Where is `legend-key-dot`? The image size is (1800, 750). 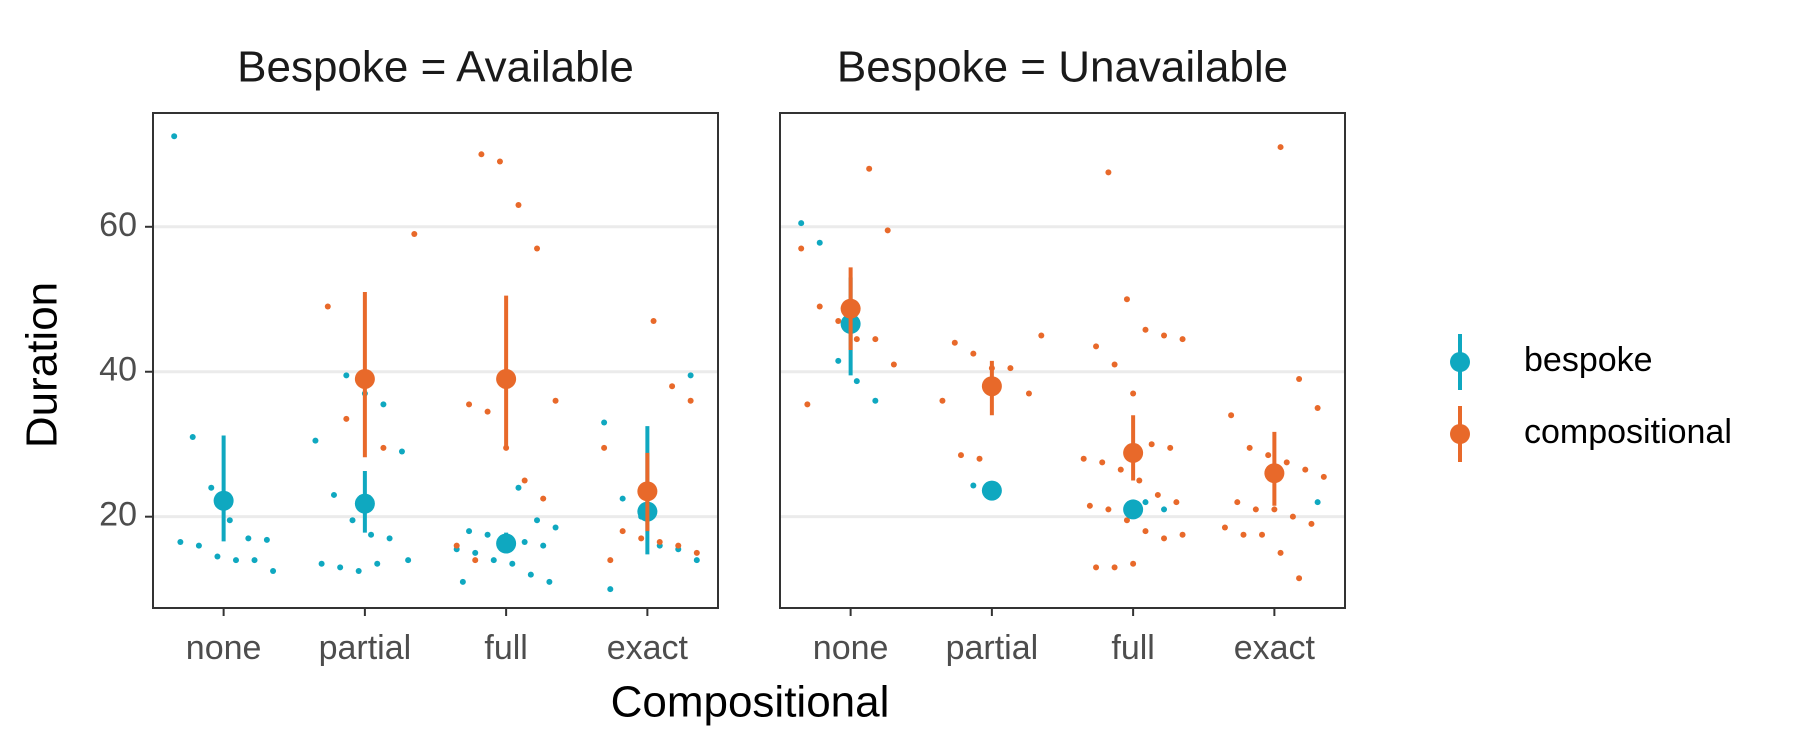
legend-key-dot is located at coordinates (1460, 434).